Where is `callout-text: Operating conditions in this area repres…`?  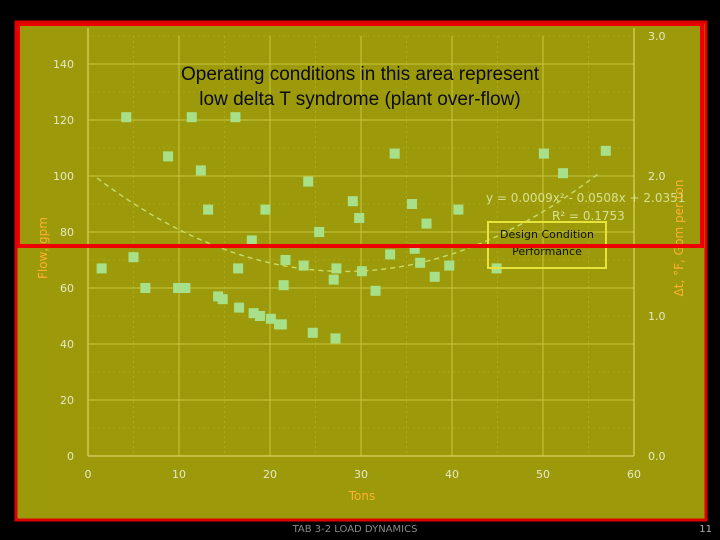 callout-text: Operating conditions in this area repres… is located at coordinates (360, 87).